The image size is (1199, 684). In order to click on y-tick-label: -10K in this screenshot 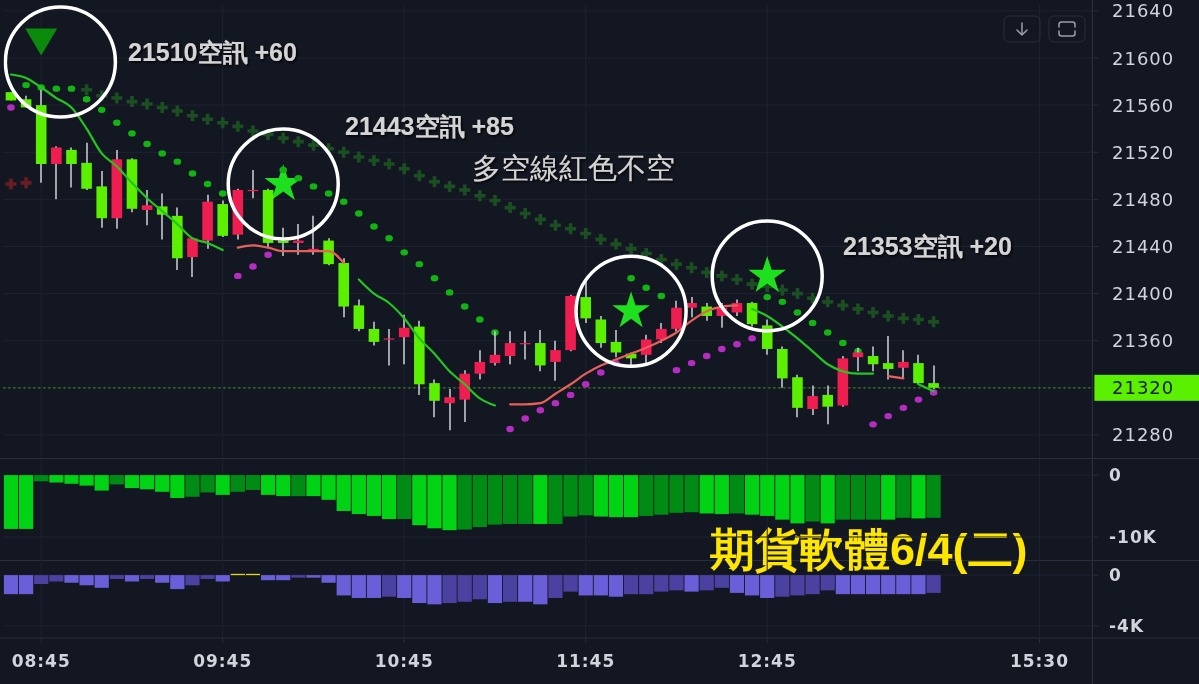, I will do `click(1133, 536)`.